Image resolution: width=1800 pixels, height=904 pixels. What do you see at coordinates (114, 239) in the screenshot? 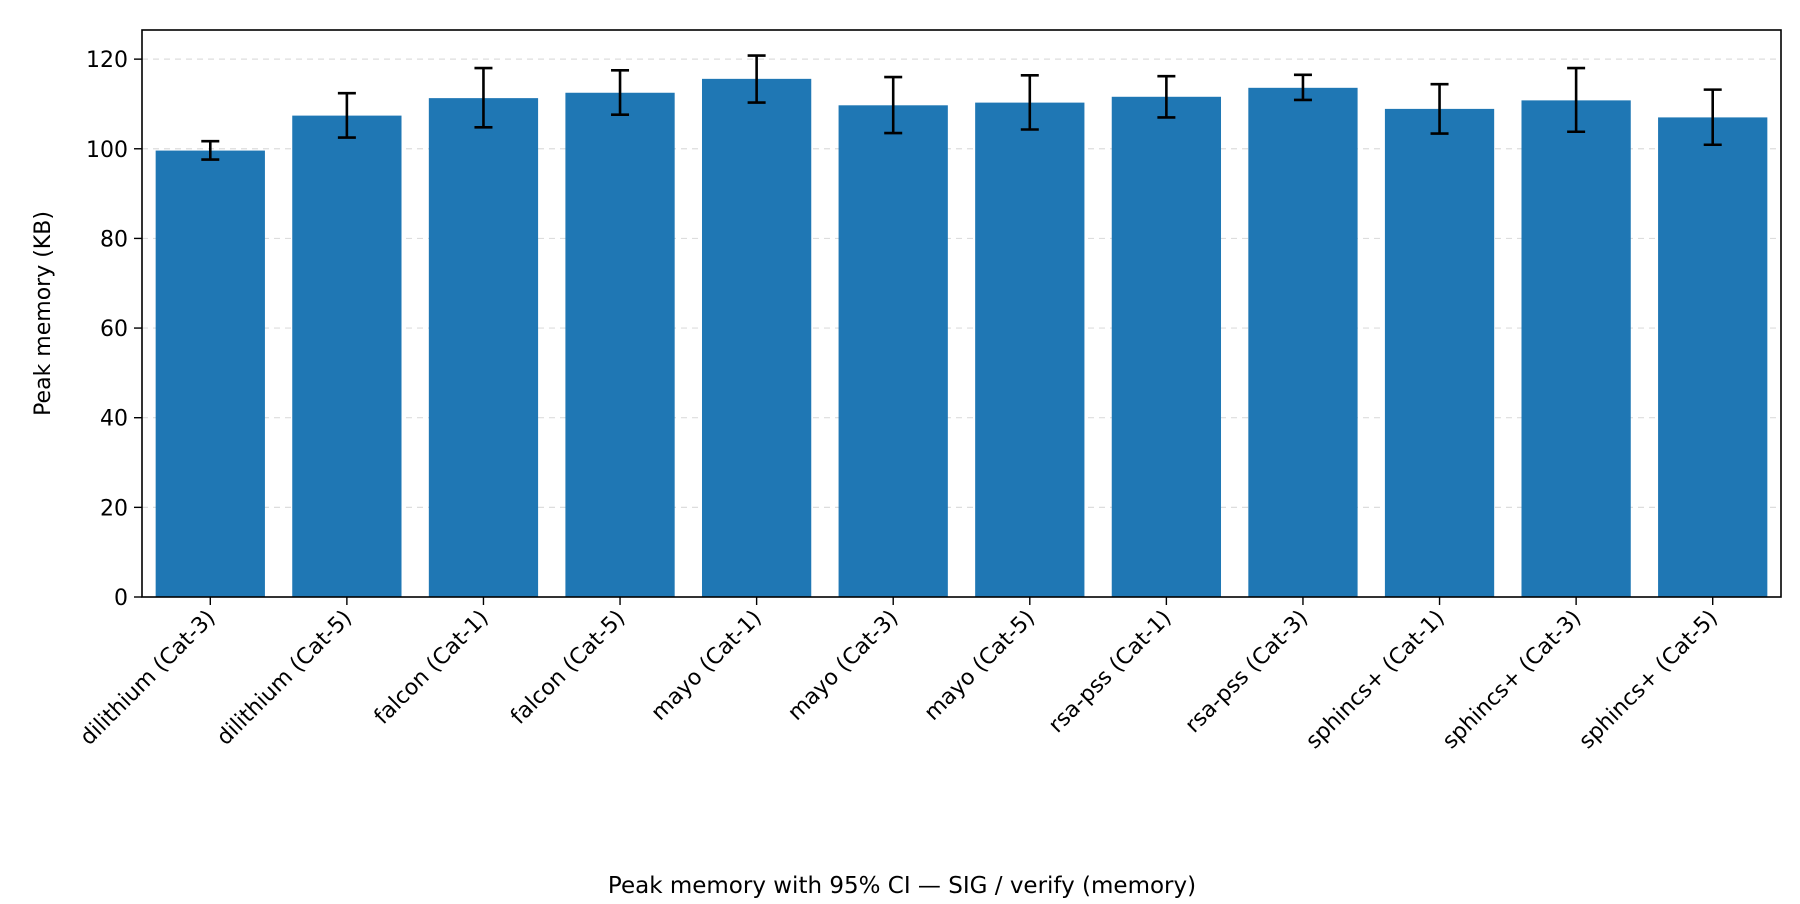
I see `y-tick-label: 80` at bounding box center [114, 239].